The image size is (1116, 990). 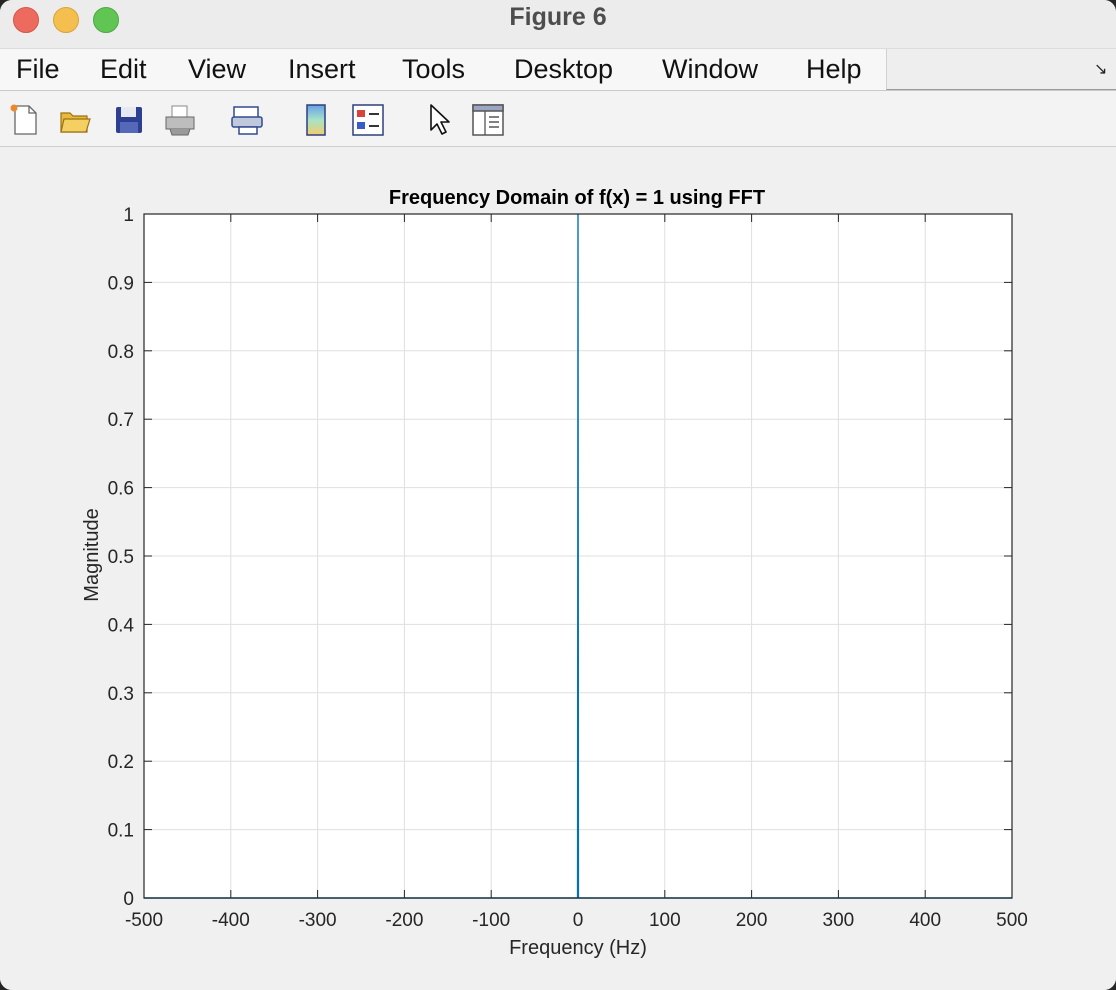 What do you see at coordinates (121, 489) in the screenshot?
I see `y-tick-label: 0.6` at bounding box center [121, 489].